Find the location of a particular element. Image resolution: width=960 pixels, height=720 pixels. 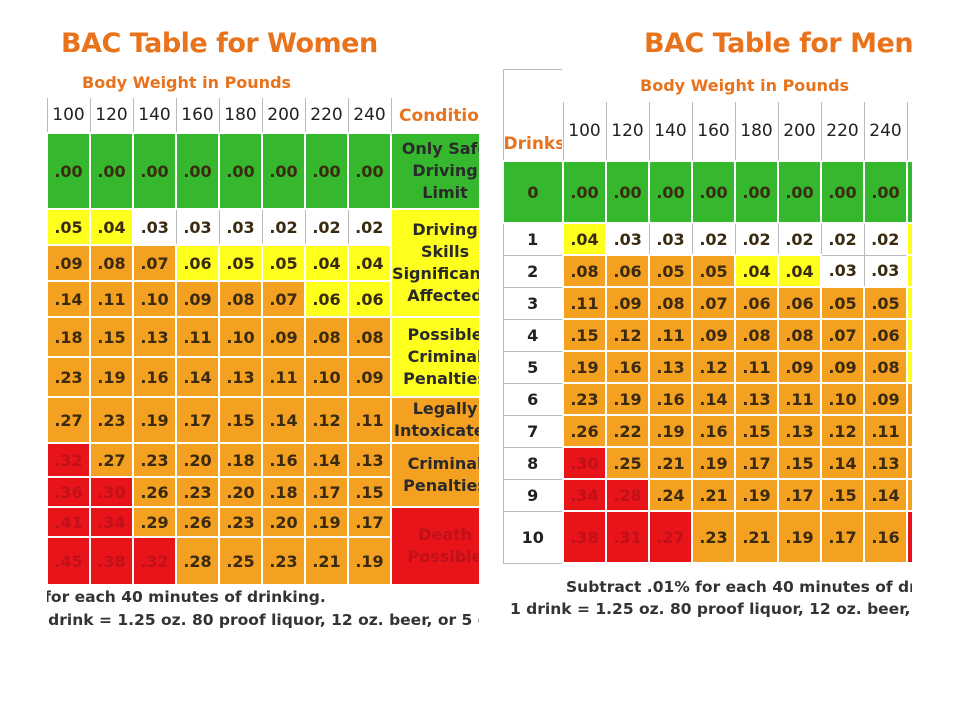

women-bac-cell: .29 is located at coordinates (154, 522).